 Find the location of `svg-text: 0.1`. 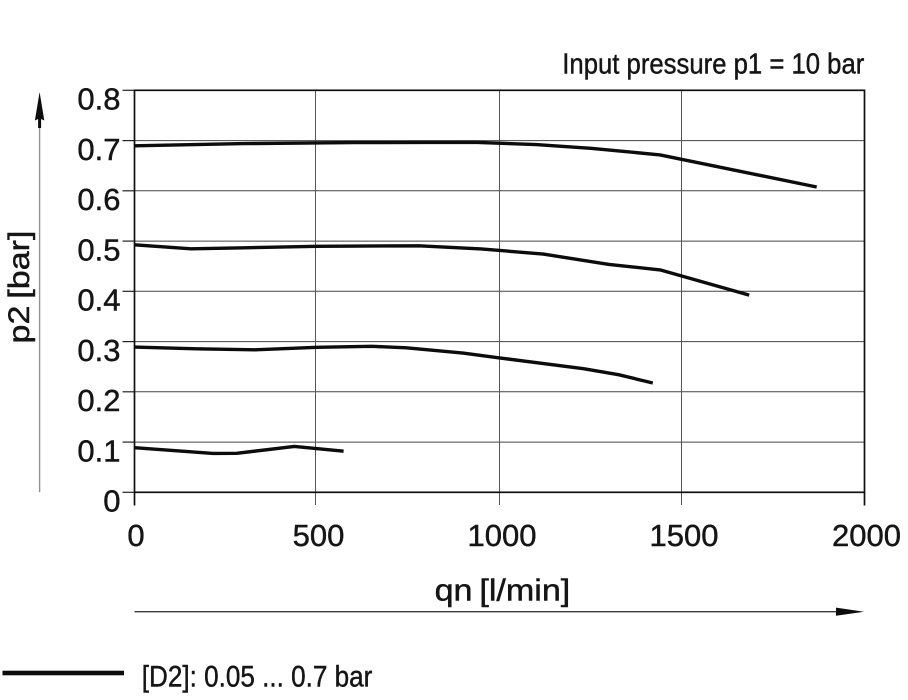

svg-text: 0.1 is located at coordinates (98, 450).